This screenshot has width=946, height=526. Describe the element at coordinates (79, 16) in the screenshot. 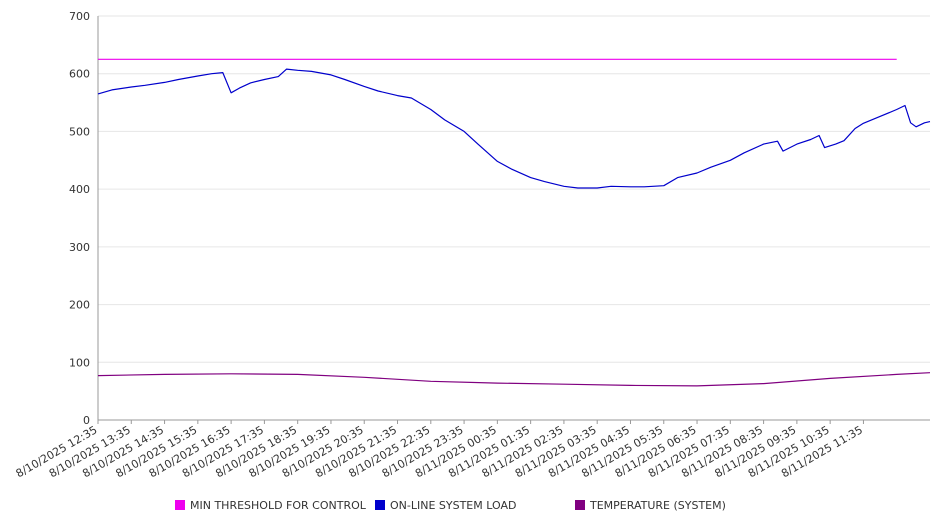

I see `y-tick-label: 700` at that location.